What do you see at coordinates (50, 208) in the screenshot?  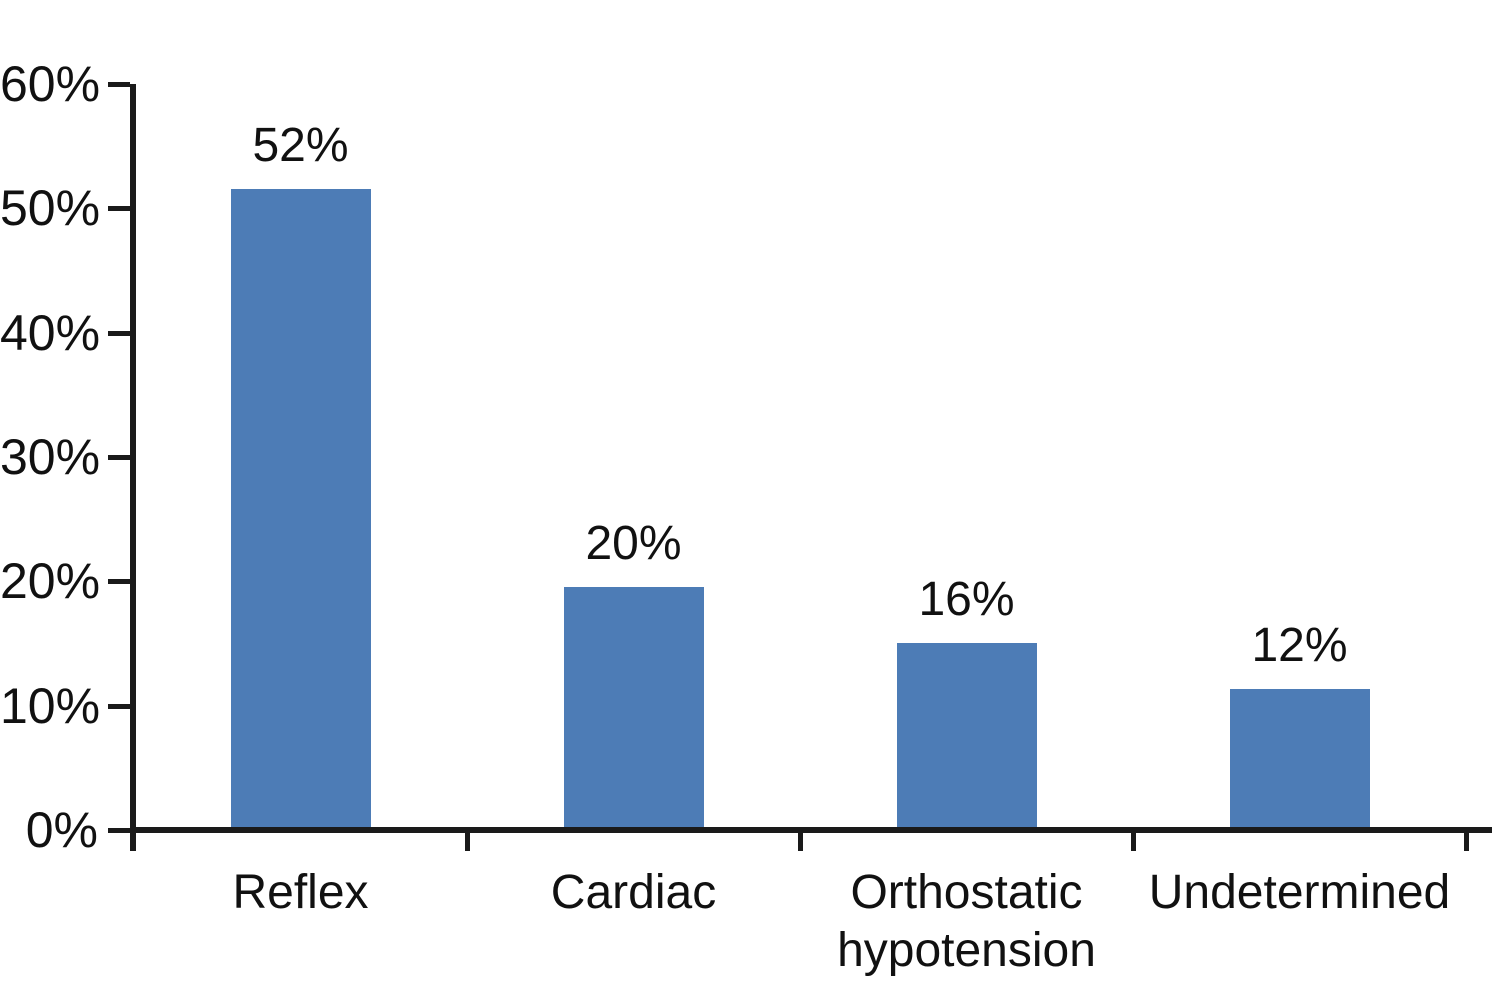 I see `y-axis-tick-label: 50%` at bounding box center [50, 208].